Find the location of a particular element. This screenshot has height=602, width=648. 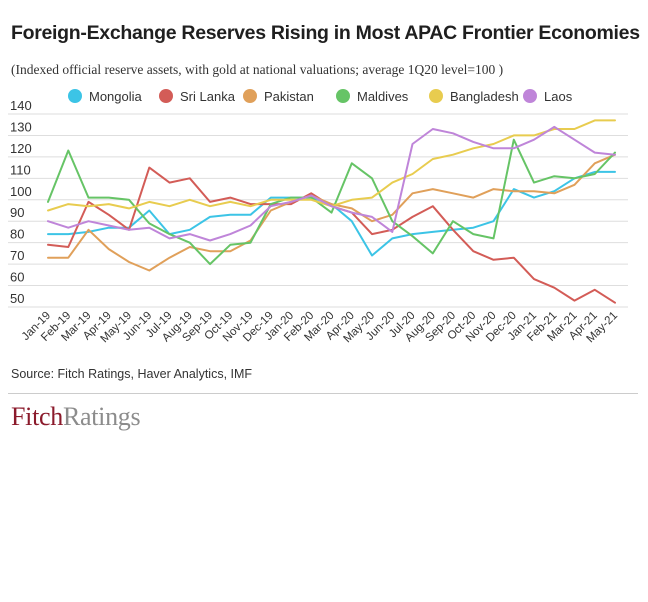

logo-fitch: Fitch is located at coordinates (37, 416).